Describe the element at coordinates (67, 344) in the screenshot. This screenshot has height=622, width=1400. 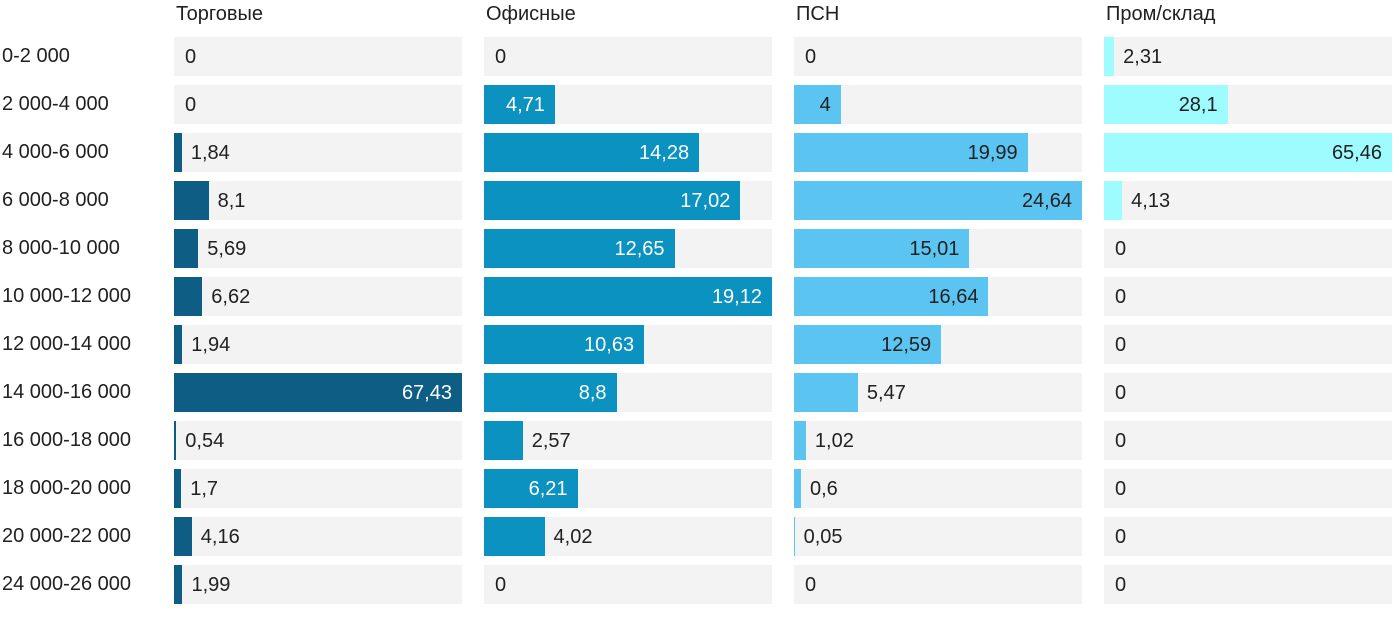
I see `row-label: 12 000-14 000` at that location.